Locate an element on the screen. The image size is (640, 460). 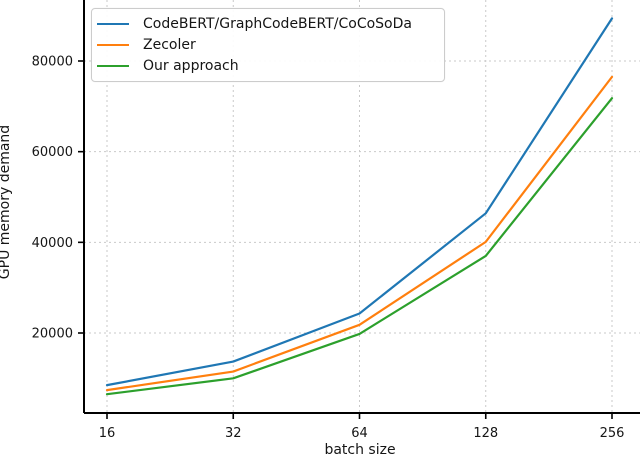
legend-label: Zecoler is located at coordinates (169, 45).